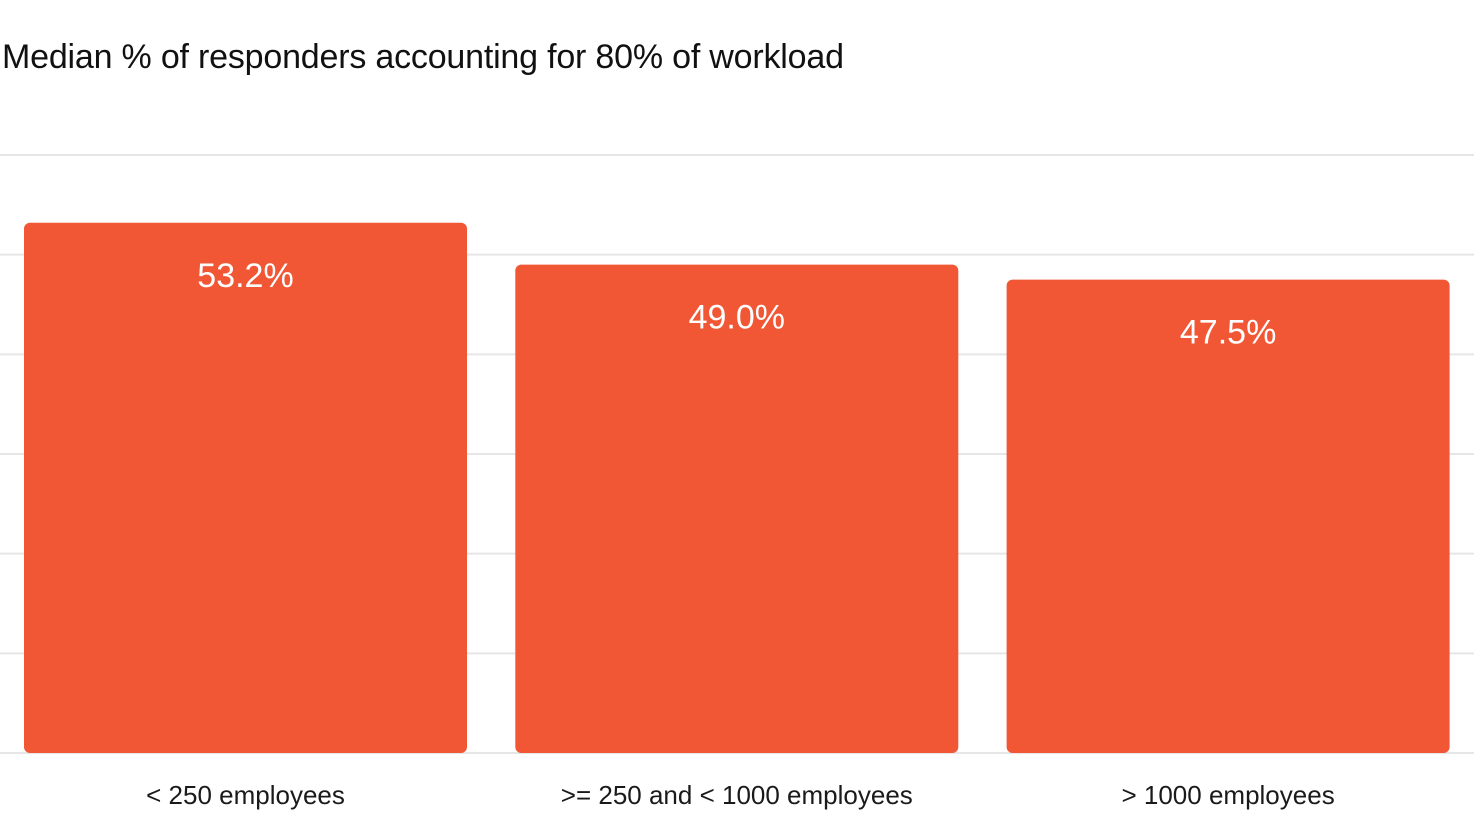  Describe the element at coordinates (1228, 333) in the screenshot. I see `data-label-3: 47.5%` at that location.